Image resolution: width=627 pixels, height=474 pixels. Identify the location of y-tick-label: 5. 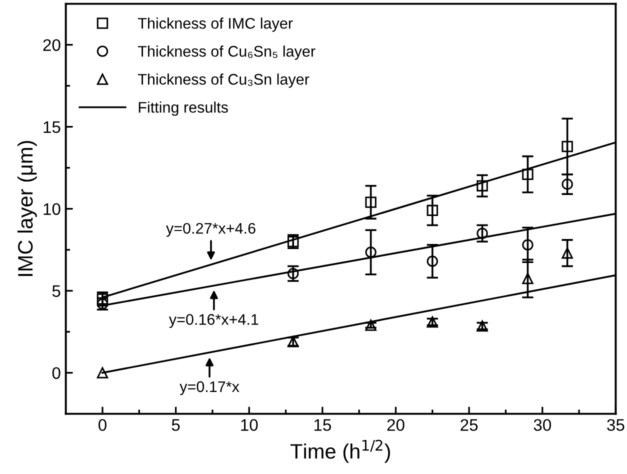
(56, 291).